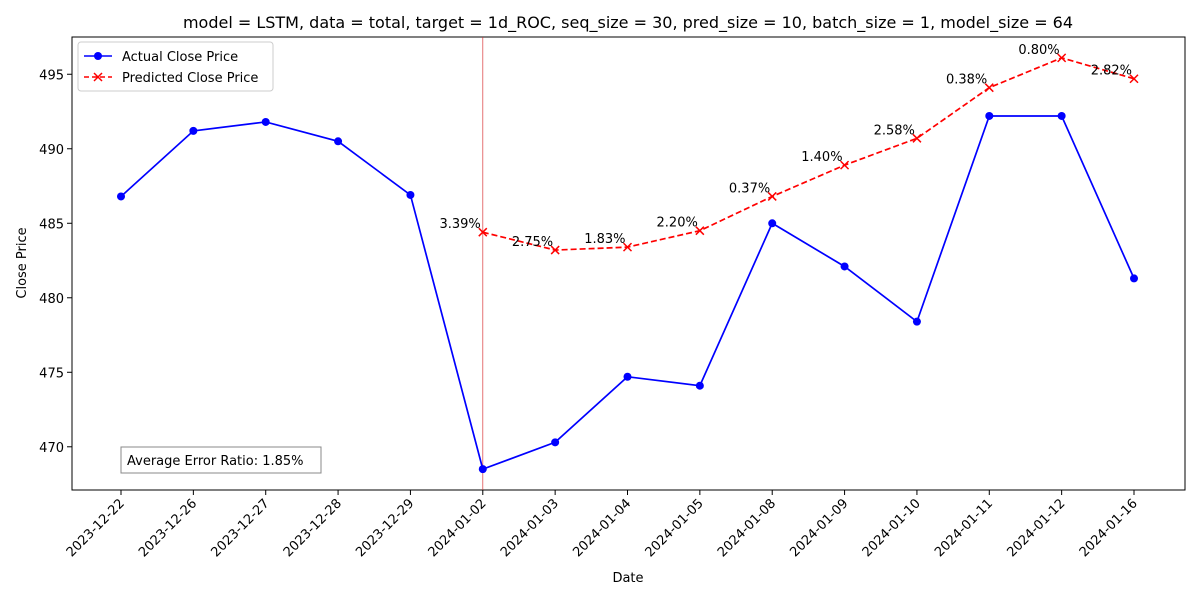 This screenshot has height=600, width=1200. Describe the element at coordinates (1036, 528) in the screenshot. I see `x-tick-label: 2024-01-12` at that location.